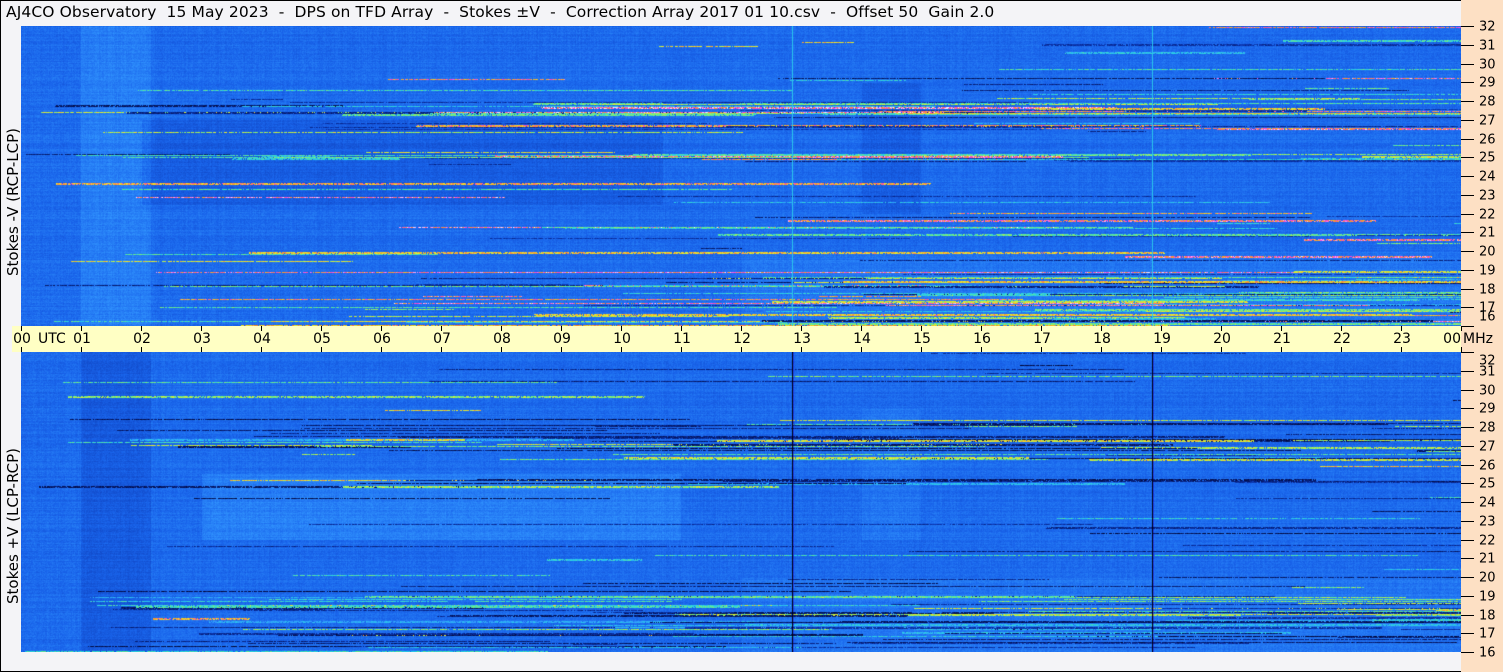  Describe the element at coordinates (1487, 615) in the screenshot. I see `frequency-tick-label: 18` at that location.